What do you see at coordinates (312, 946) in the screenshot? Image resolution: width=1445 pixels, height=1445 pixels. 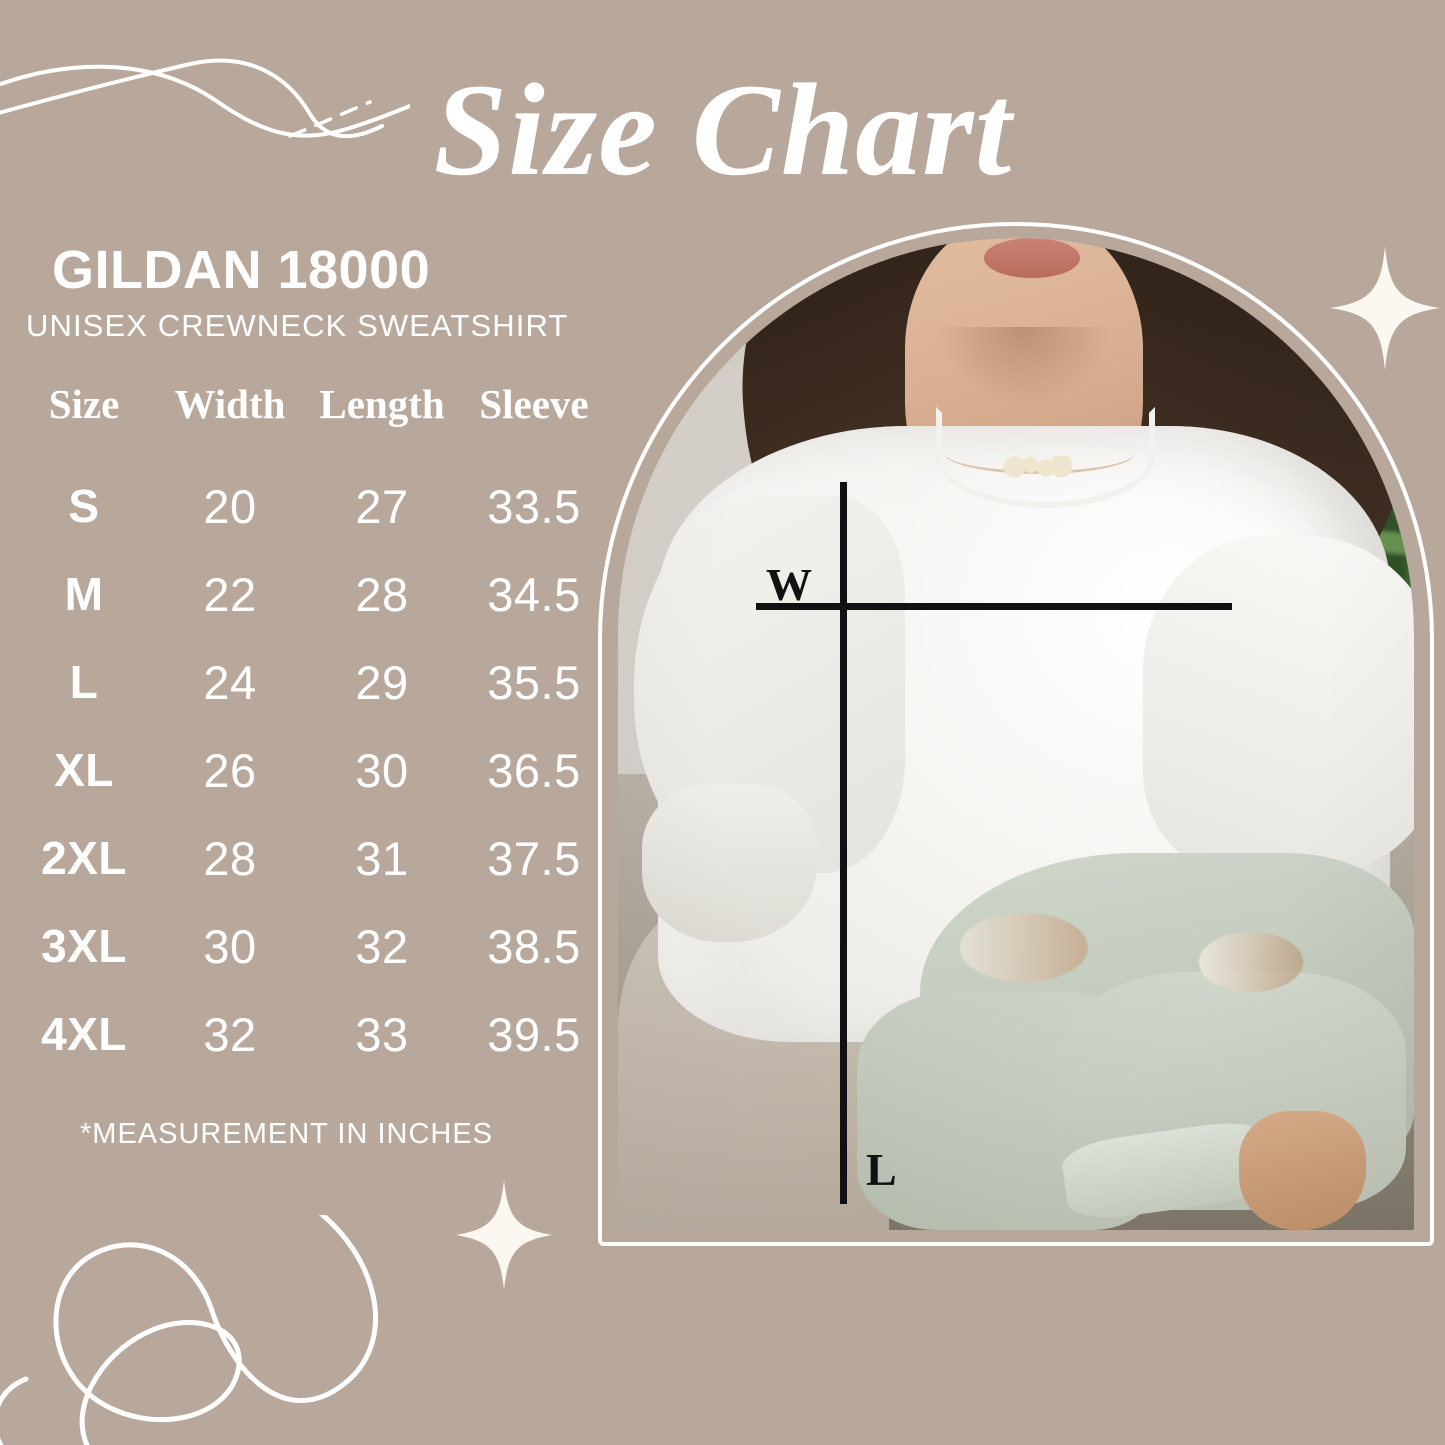 I see `table-row: 3XL 30 32 38.5` at bounding box center [312, 946].